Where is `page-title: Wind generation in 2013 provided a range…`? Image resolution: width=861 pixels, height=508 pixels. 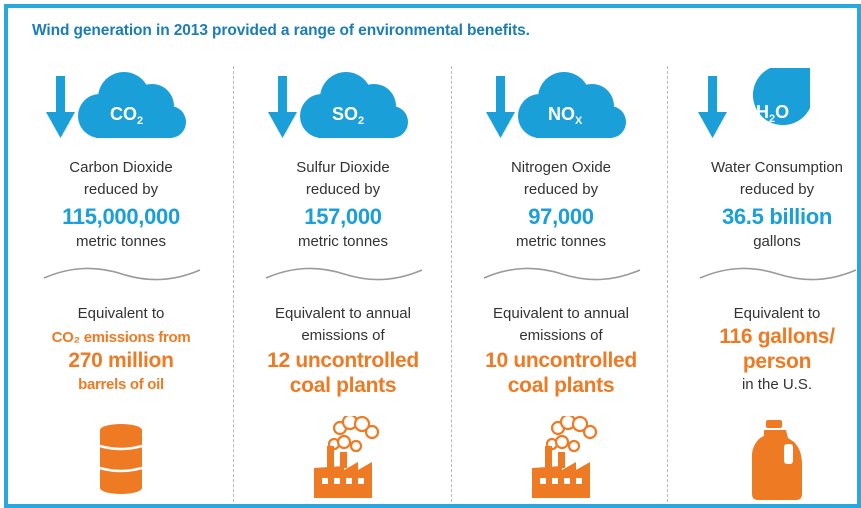 page-title: Wind generation in 2013 provided a range… is located at coordinates (281, 30).